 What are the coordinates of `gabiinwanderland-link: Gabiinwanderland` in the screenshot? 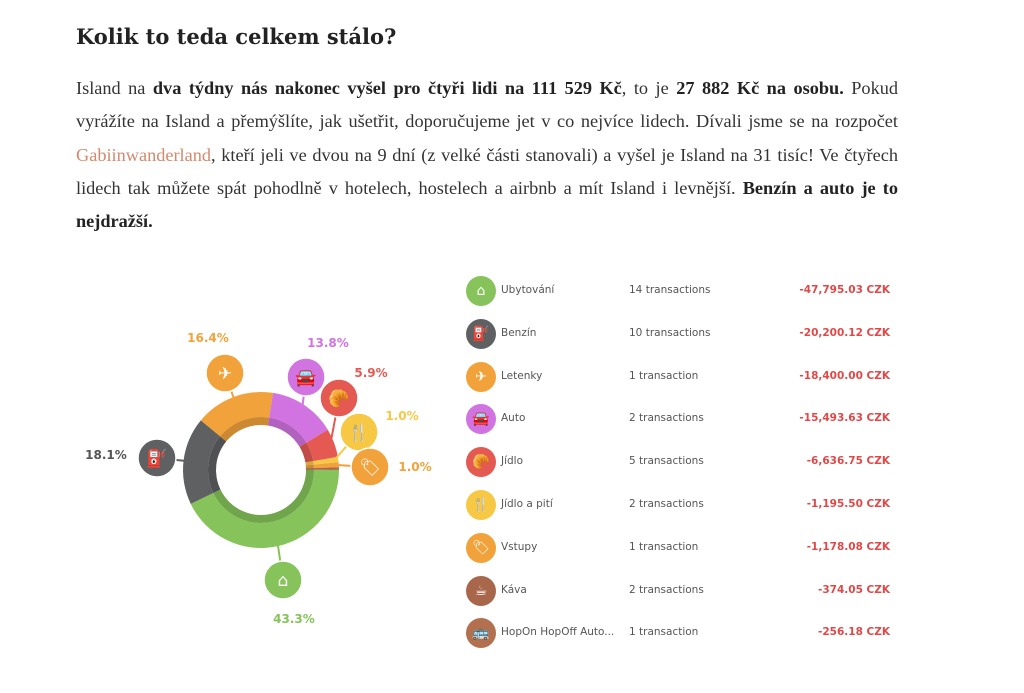 It's located at (144, 154).